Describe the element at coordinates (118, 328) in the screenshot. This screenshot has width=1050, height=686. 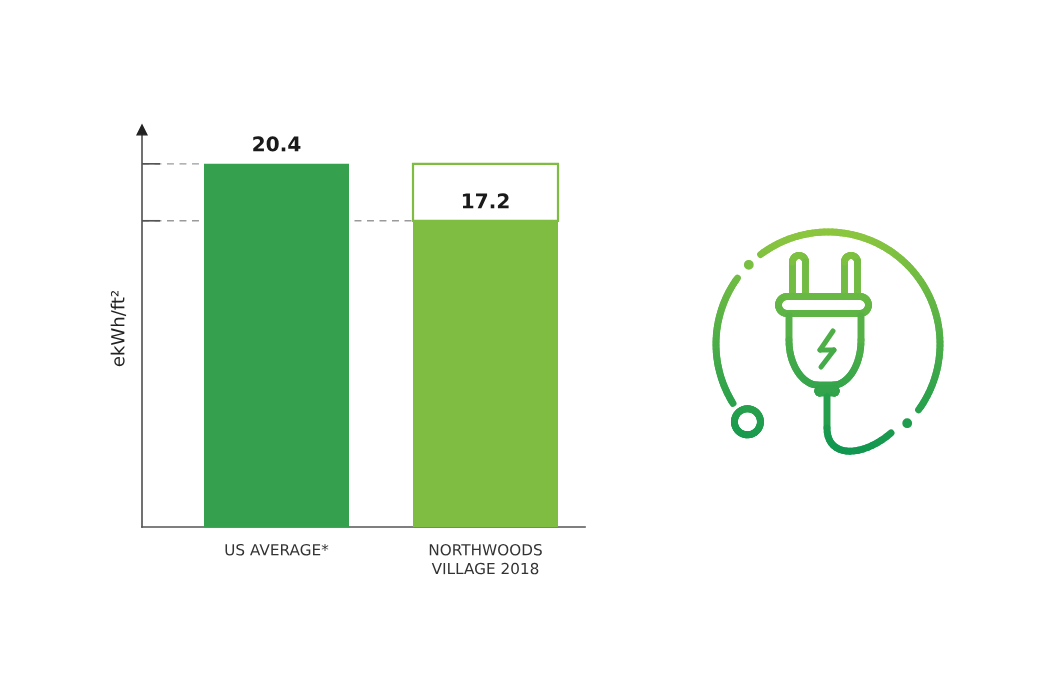
I see `y-axis-title: ekWh/ft²` at that location.